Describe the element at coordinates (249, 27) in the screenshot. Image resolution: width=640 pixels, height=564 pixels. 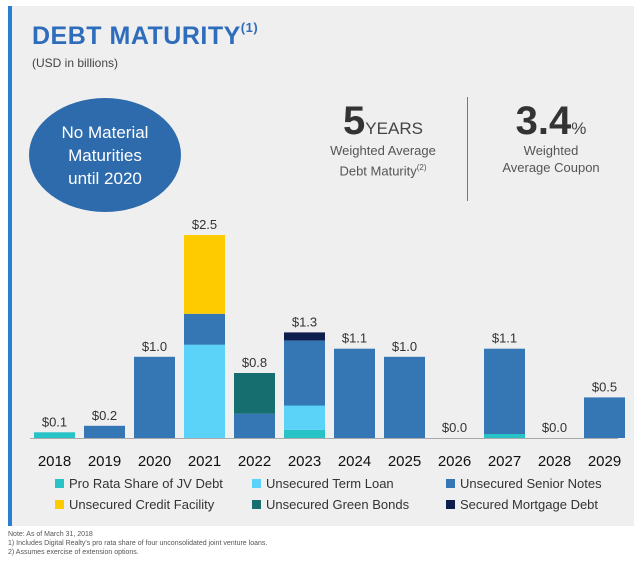
I see `title-footnote-marker: (1)` at that location.